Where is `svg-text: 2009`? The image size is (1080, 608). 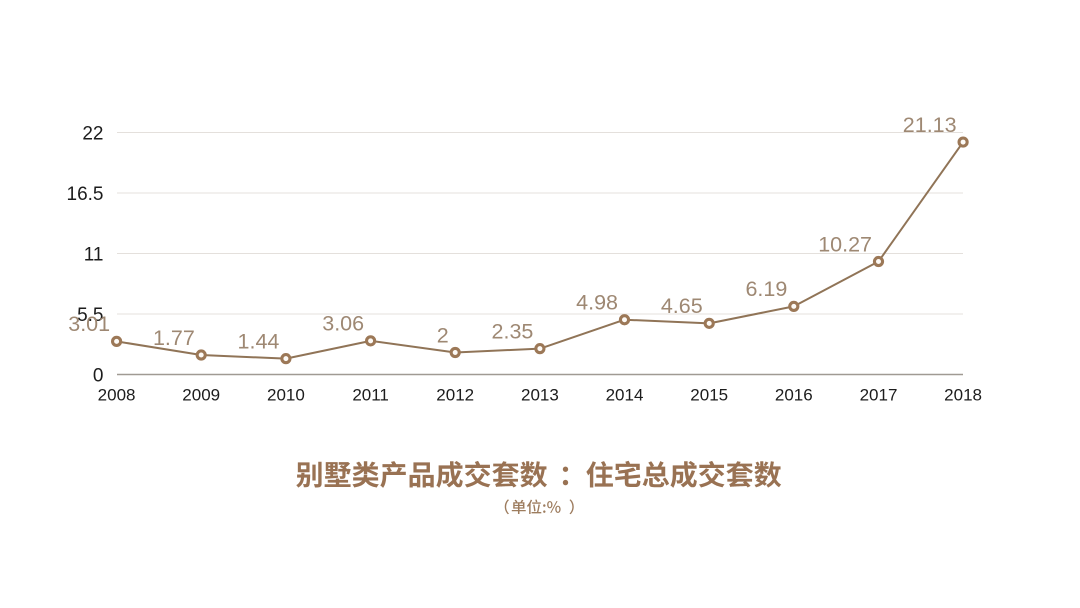
svg-text: 2009 is located at coordinates (201, 395).